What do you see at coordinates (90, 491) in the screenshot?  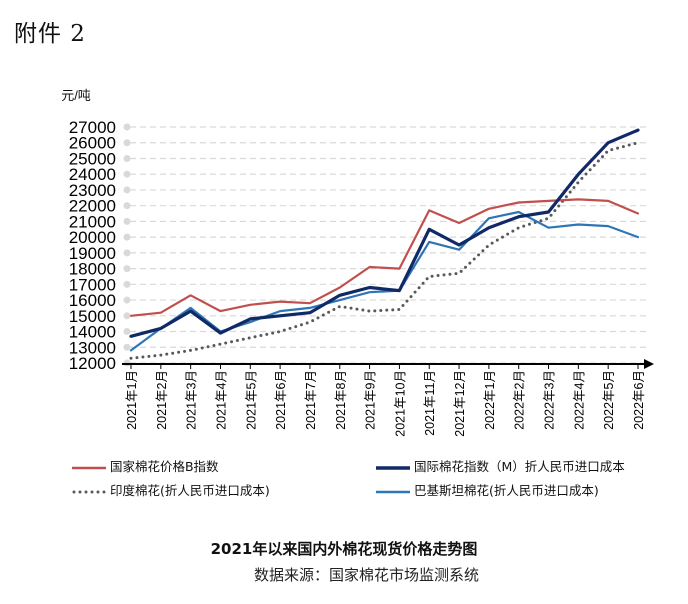 I see `legend-swatch-india` at bounding box center [90, 491].